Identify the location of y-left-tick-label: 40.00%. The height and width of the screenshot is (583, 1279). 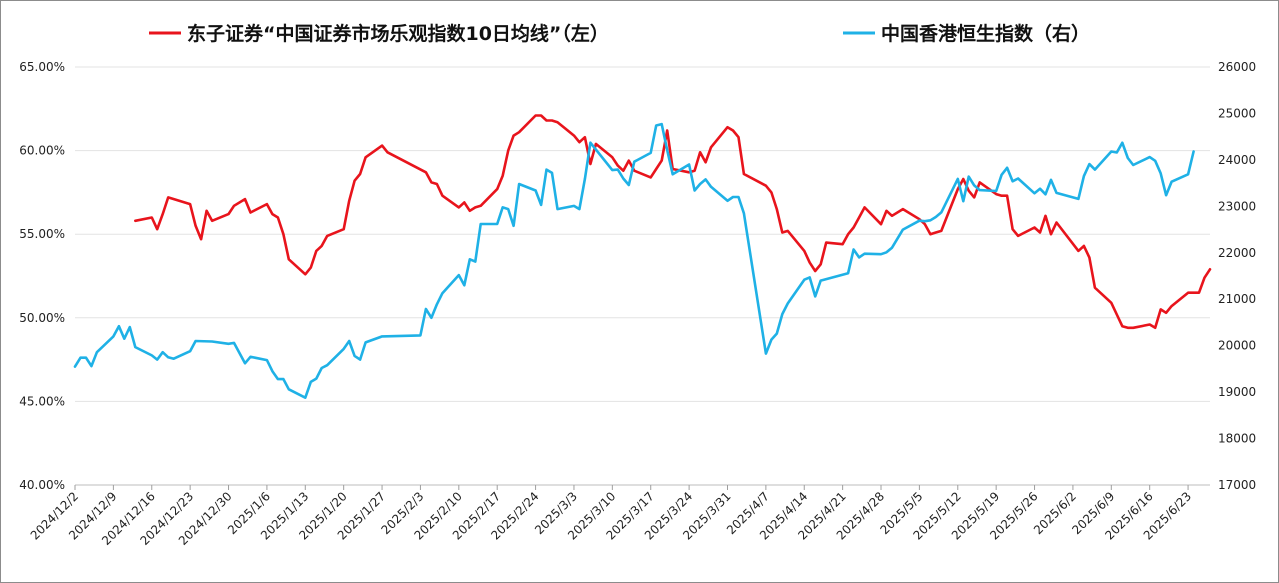
(42, 485).